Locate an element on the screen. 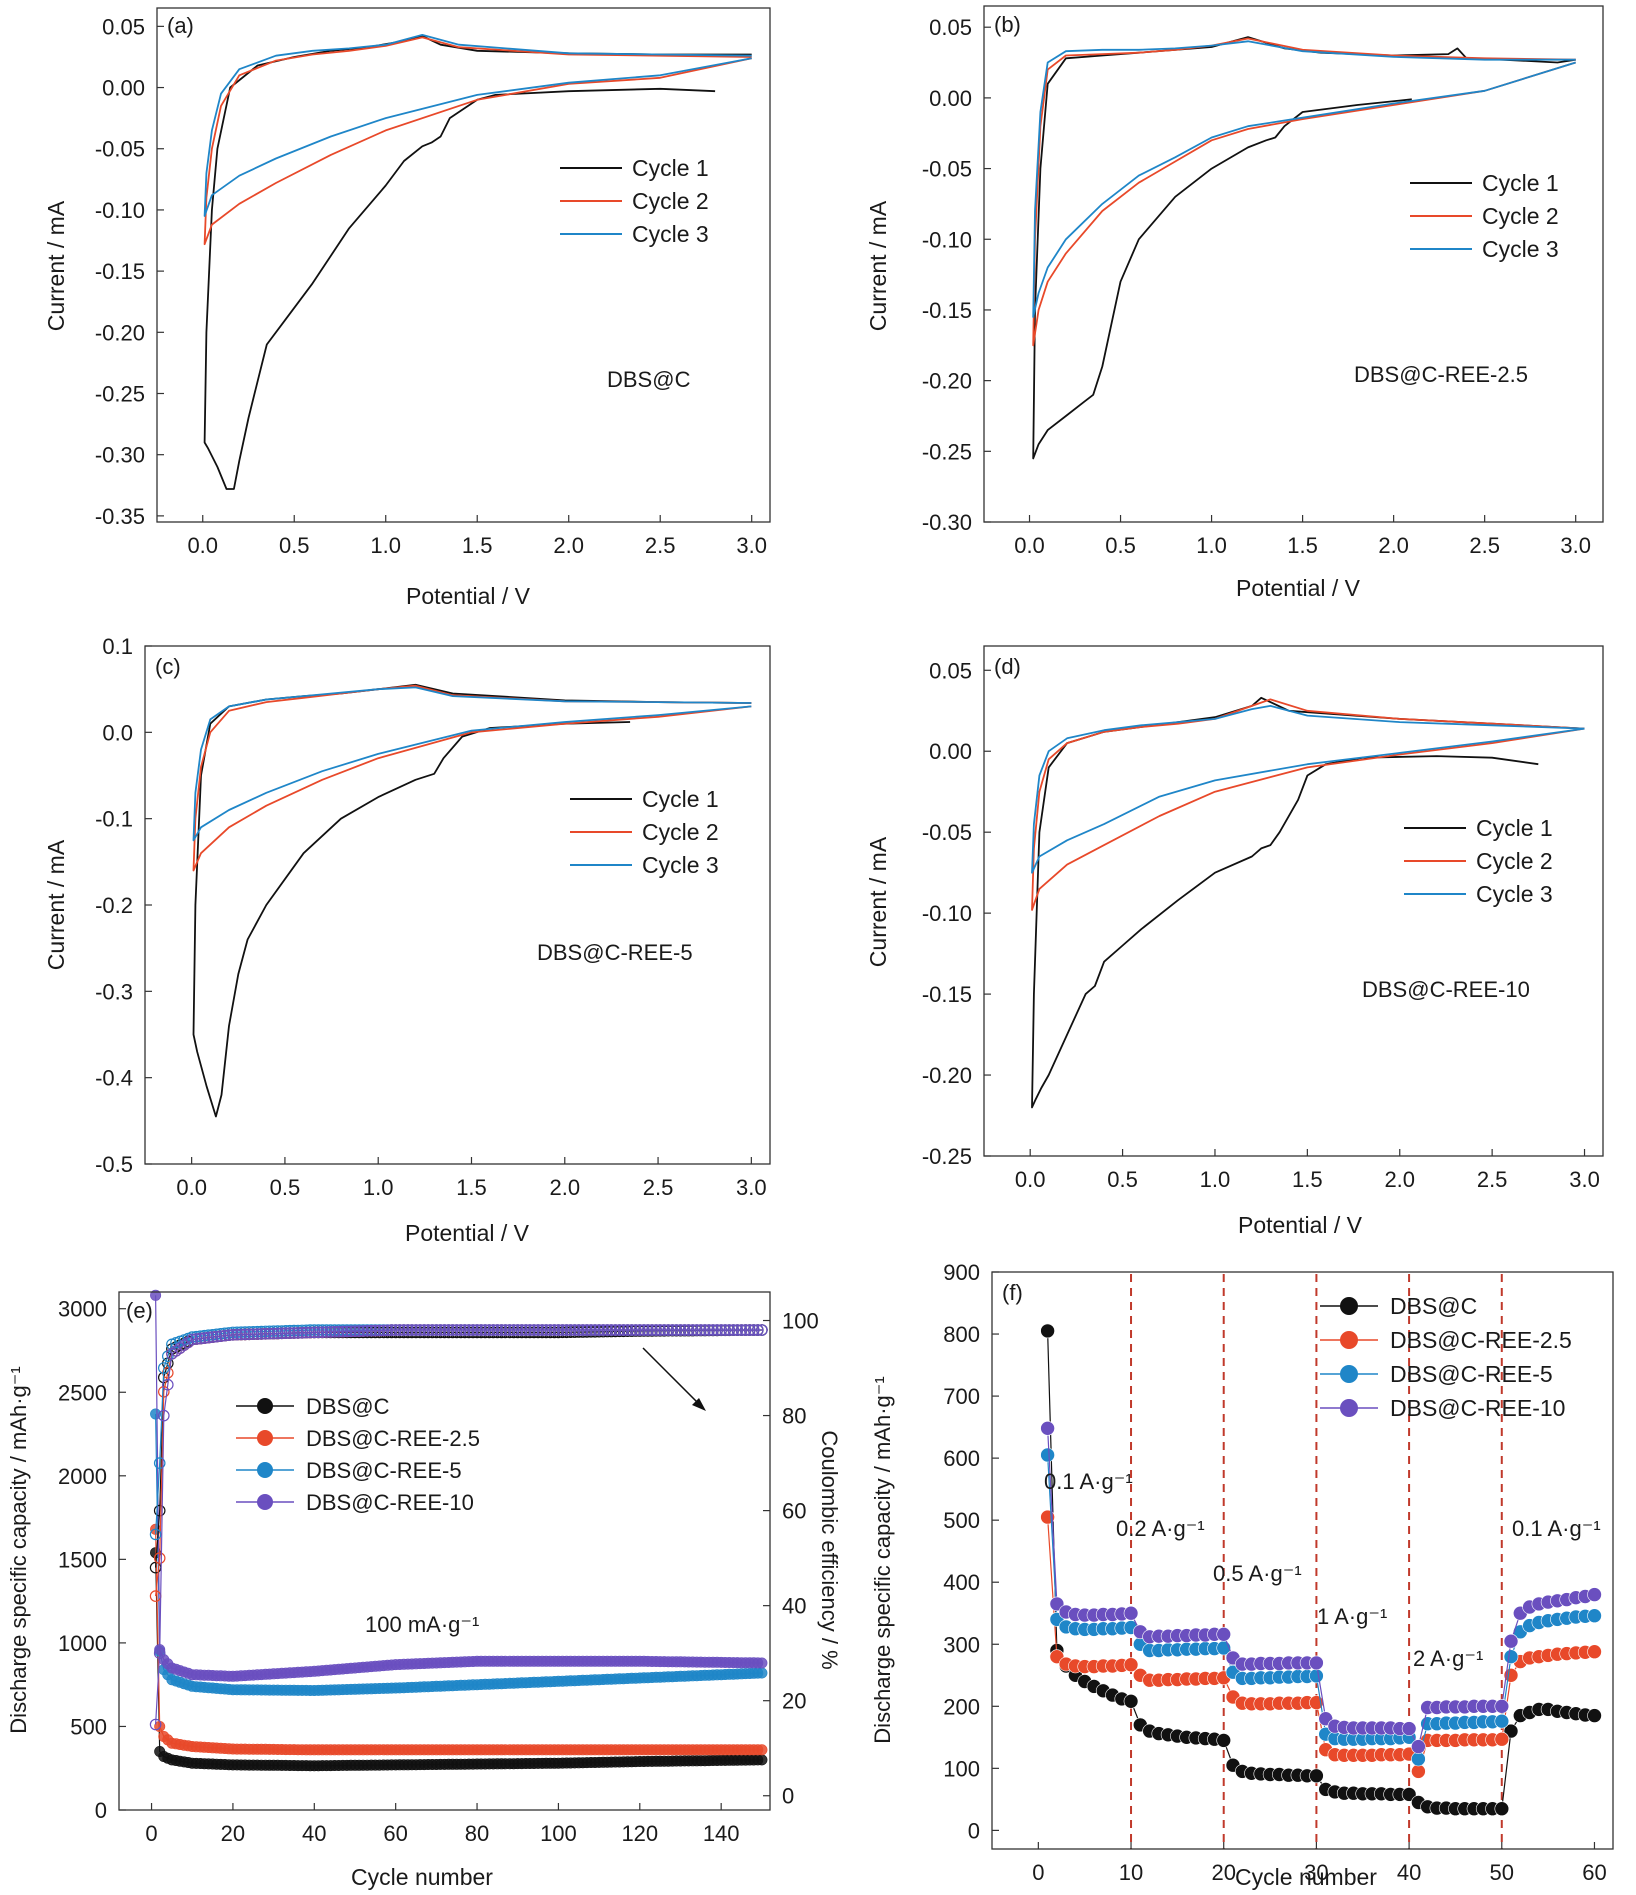 This screenshot has height=1895, width=1636. legend-label: Cycle 3 is located at coordinates (680, 865).